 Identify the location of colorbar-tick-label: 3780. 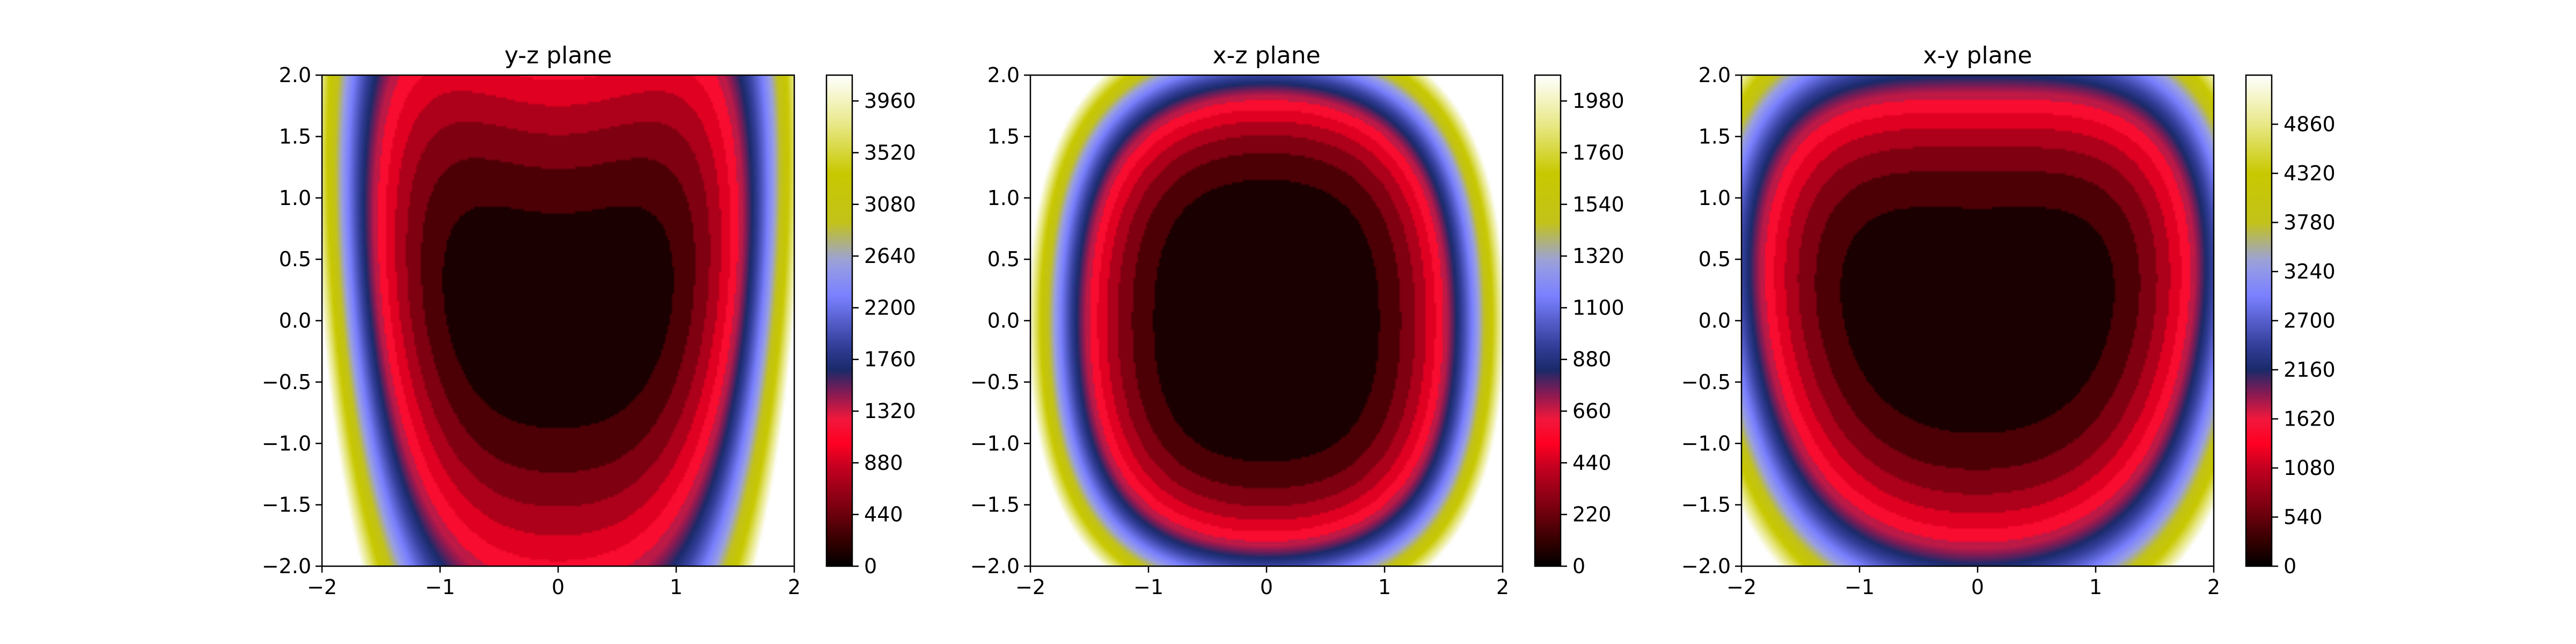
(2310, 223).